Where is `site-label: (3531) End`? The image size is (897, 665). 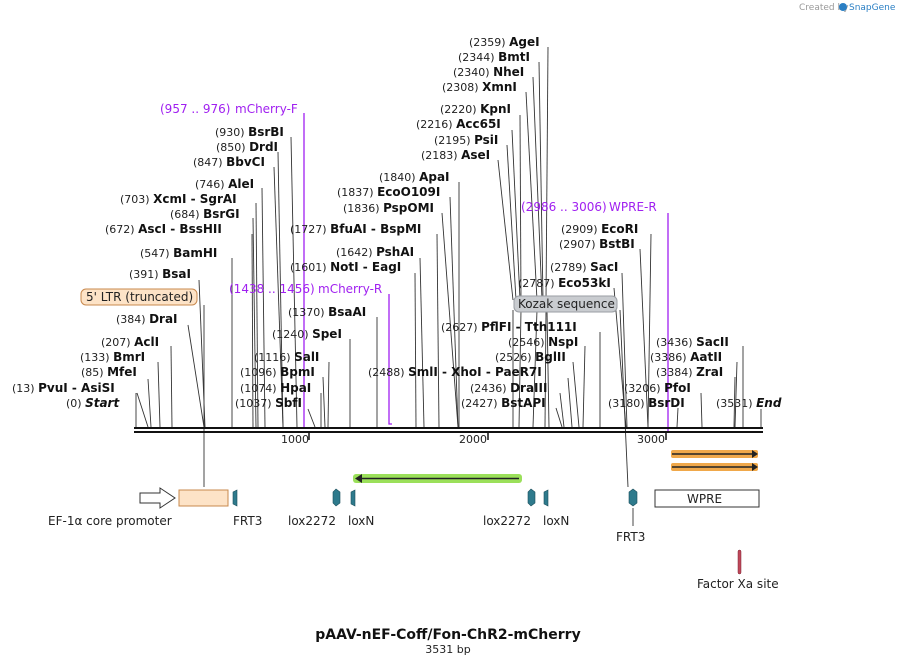 site-label: (3531) End is located at coordinates (749, 403).